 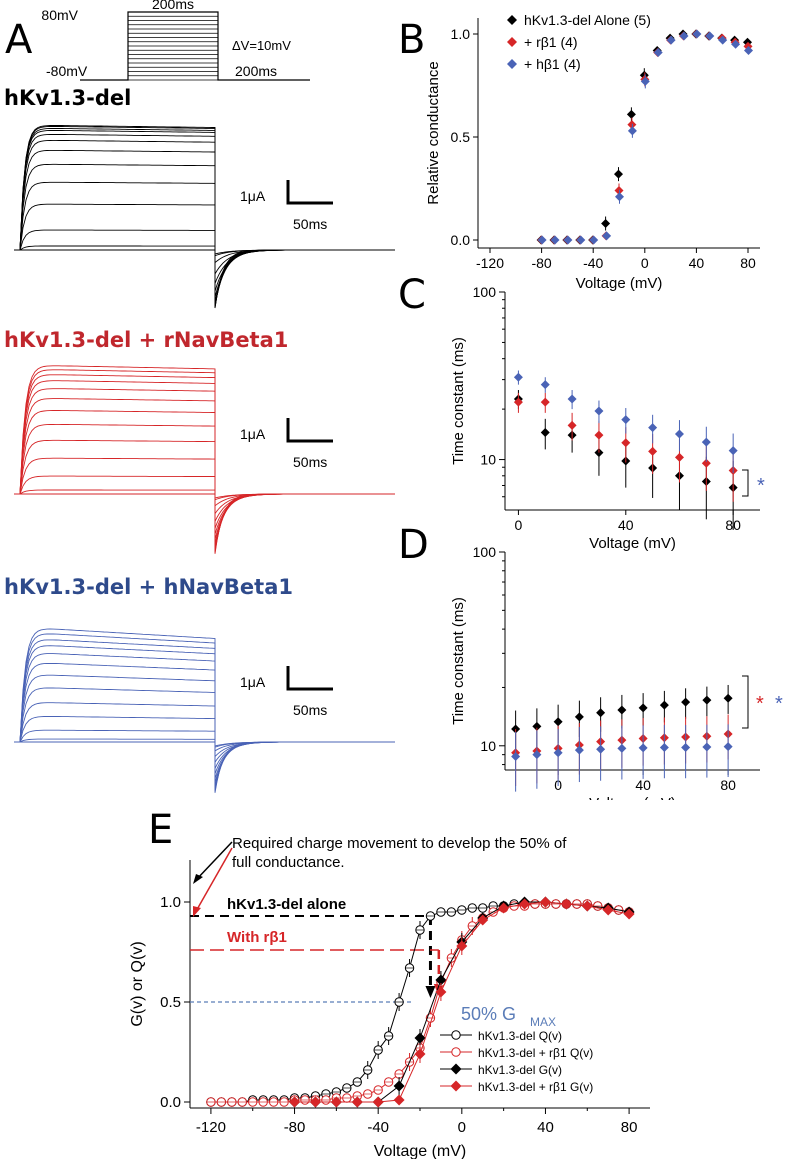 I want to click on annotation-with-beta: With rβ1, so click(x=257, y=937).